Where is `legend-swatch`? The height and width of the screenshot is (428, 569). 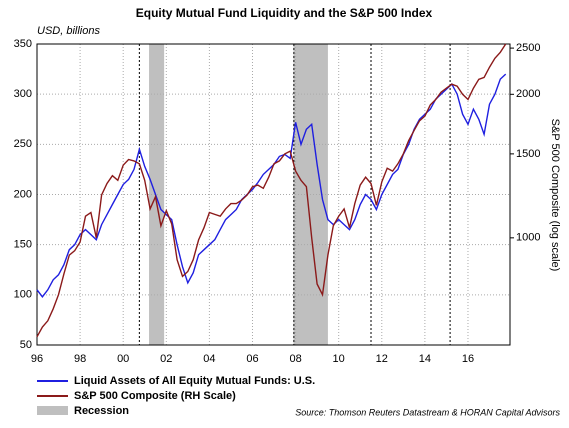 legend-swatch is located at coordinates (52, 410).